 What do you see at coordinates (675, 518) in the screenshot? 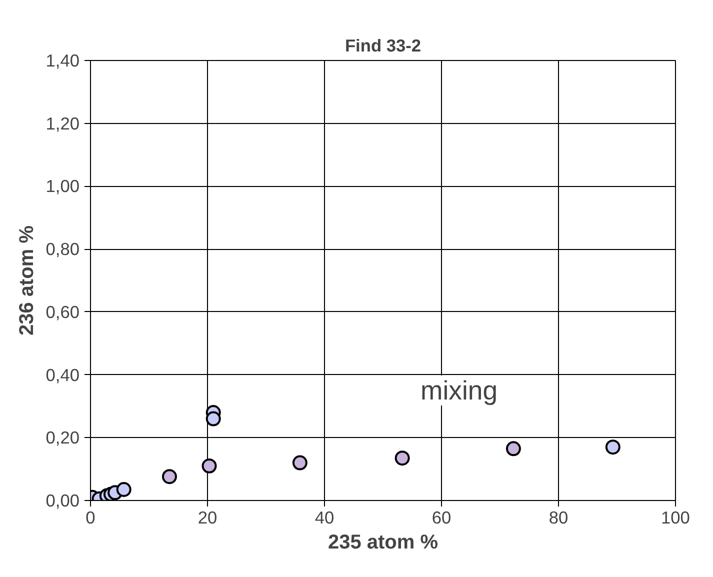
I see `x-tick-label: 100` at bounding box center [675, 518].